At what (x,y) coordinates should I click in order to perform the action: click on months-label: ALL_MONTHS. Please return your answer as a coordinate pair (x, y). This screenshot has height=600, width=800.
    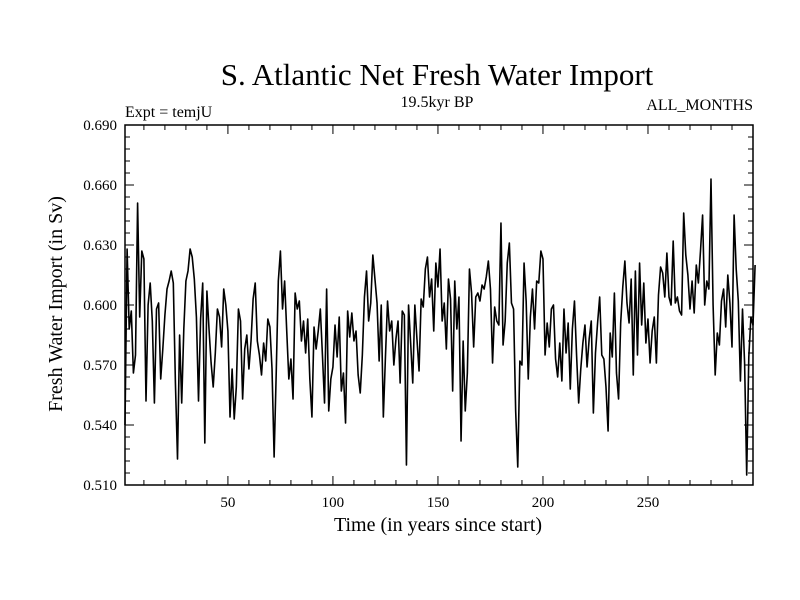
    Looking at the image, I should click on (699, 105).